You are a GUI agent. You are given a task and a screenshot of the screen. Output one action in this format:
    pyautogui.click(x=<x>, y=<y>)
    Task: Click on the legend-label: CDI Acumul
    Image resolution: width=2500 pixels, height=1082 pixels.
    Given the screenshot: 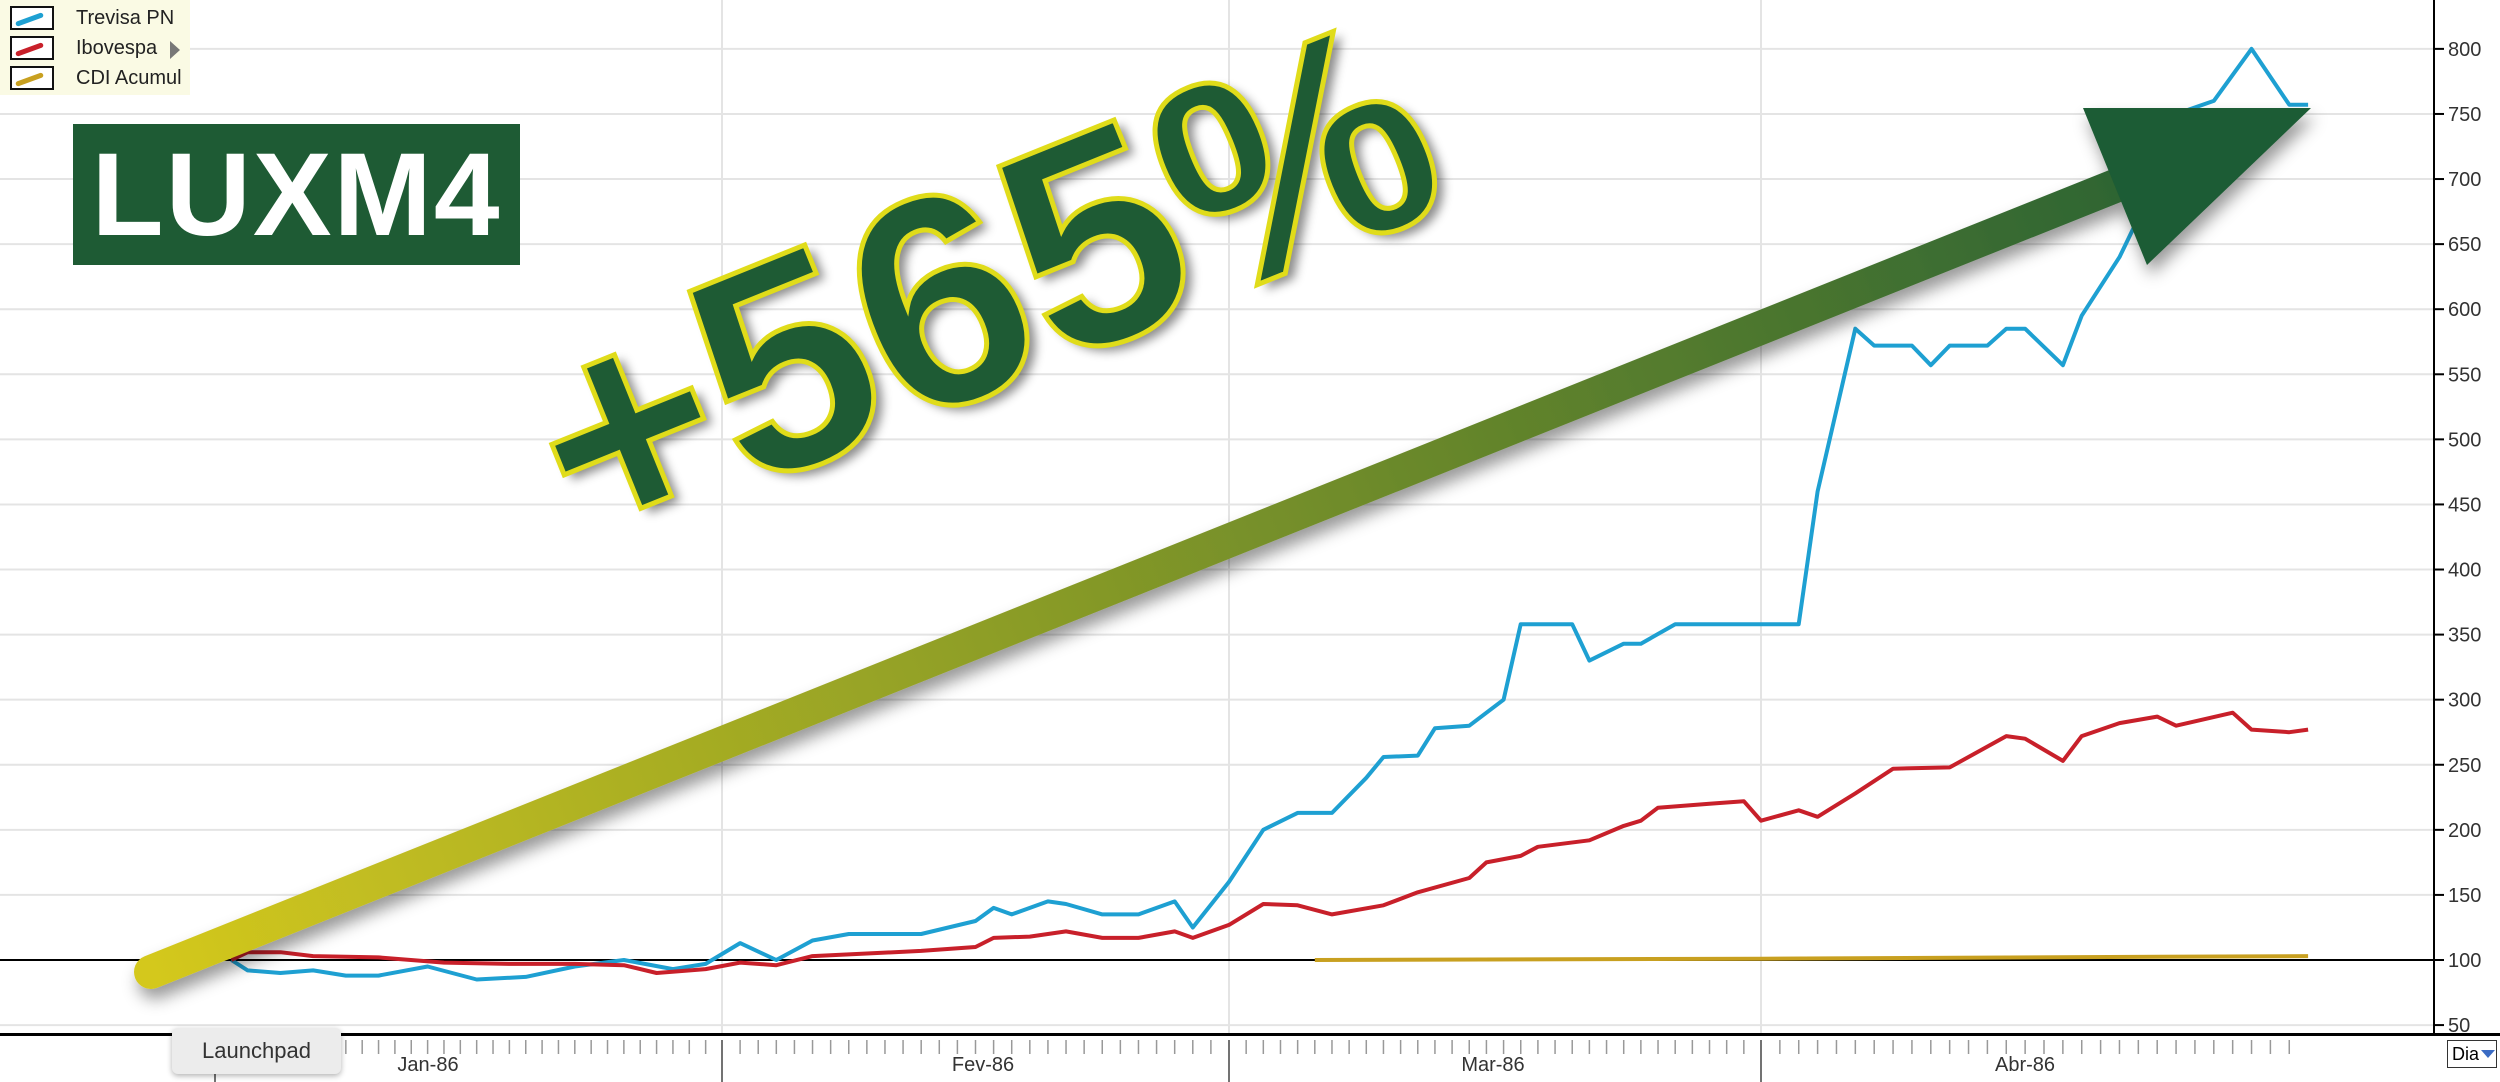 What is the action you would take?
    pyautogui.click(x=129, y=77)
    